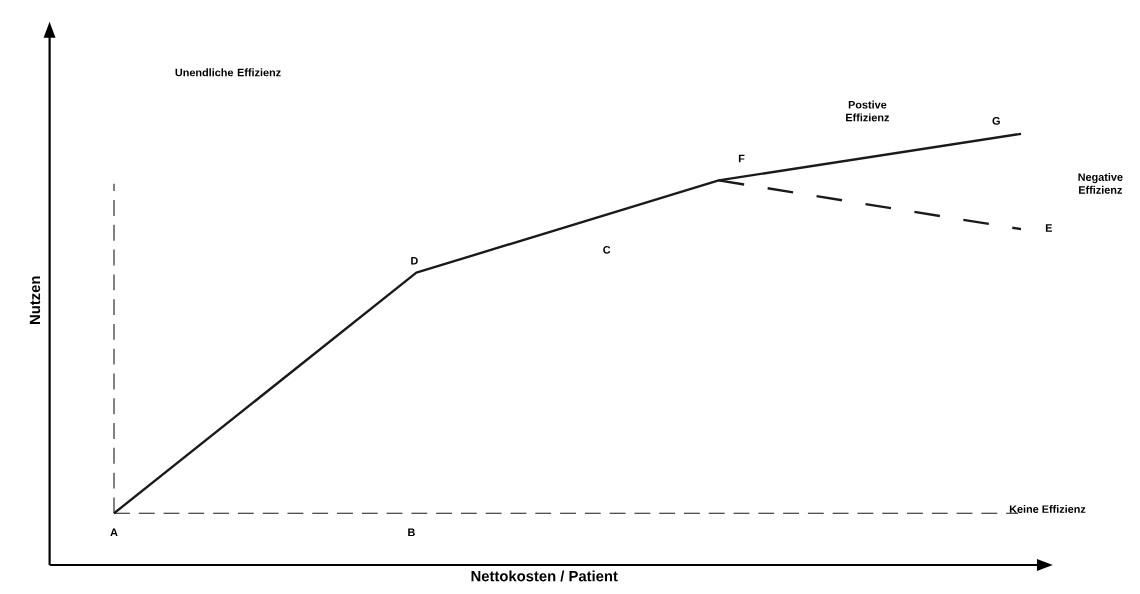 The height and width of the screenshot is (594, 1140). What do you see at coordinates (1100, 183) in the screenshot?
I see `text: Negative Effizienz` at bounding box center [1100, 183].